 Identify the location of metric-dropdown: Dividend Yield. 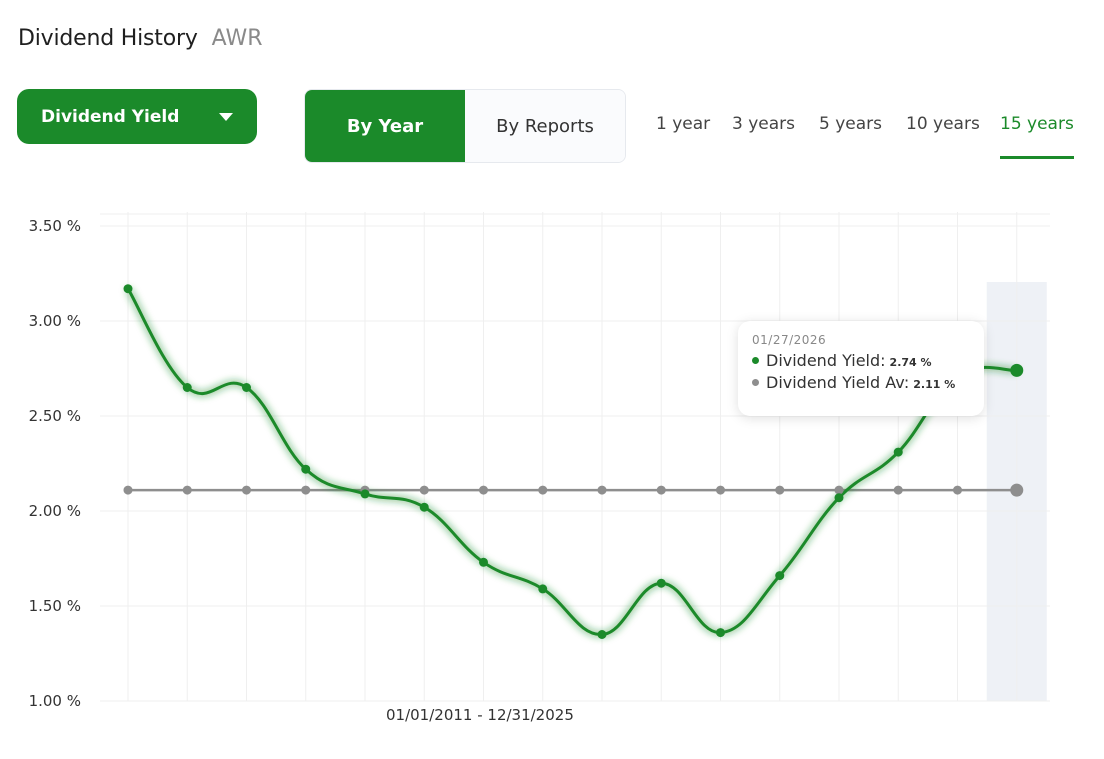
(137, 116).